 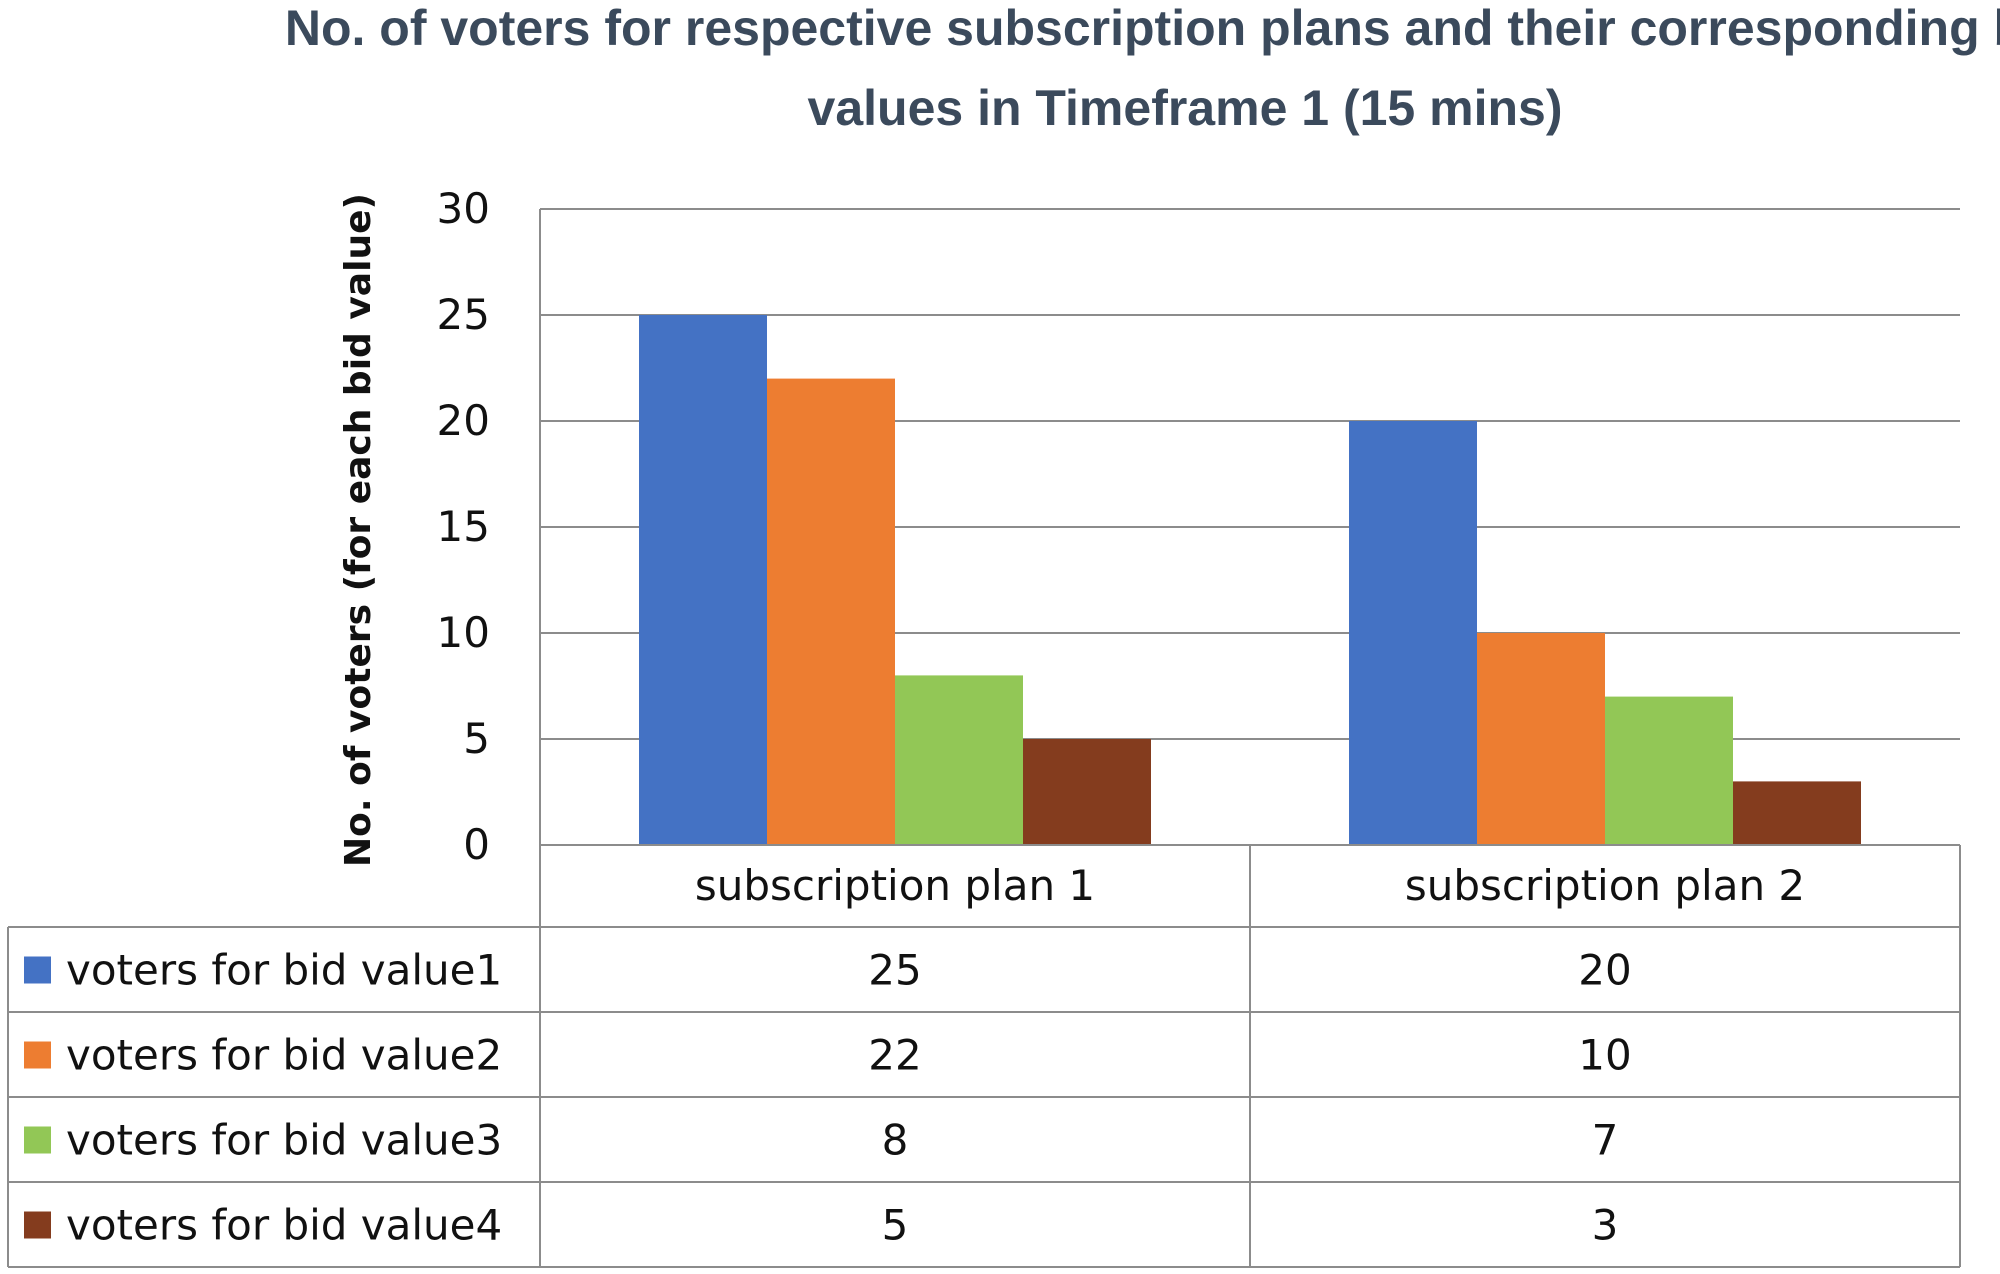 I want to click on y-tick-label: 10, so click(x=463, y=632).